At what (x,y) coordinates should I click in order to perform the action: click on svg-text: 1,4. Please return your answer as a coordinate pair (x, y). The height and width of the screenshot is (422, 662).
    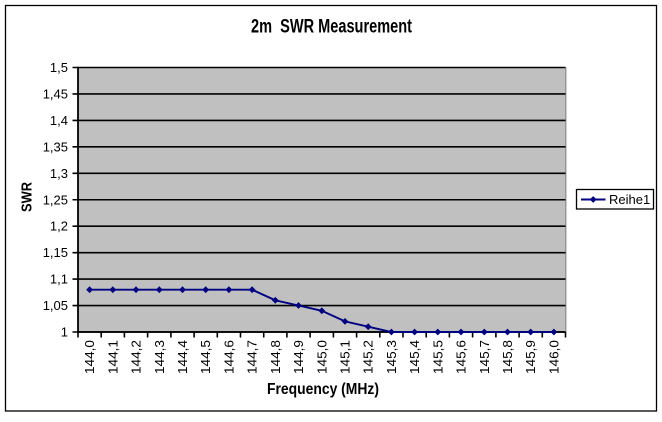
    Looking at the image, I should click on (59, 120).